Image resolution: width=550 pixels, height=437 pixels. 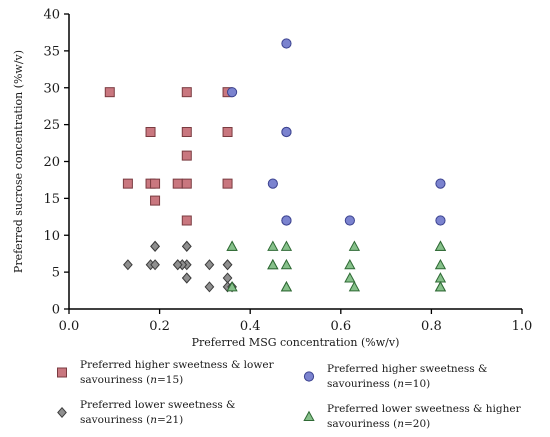 I want to click on y-axis: 0 5 10 15 20 25 30 35 40, so click(x=56, y=163).